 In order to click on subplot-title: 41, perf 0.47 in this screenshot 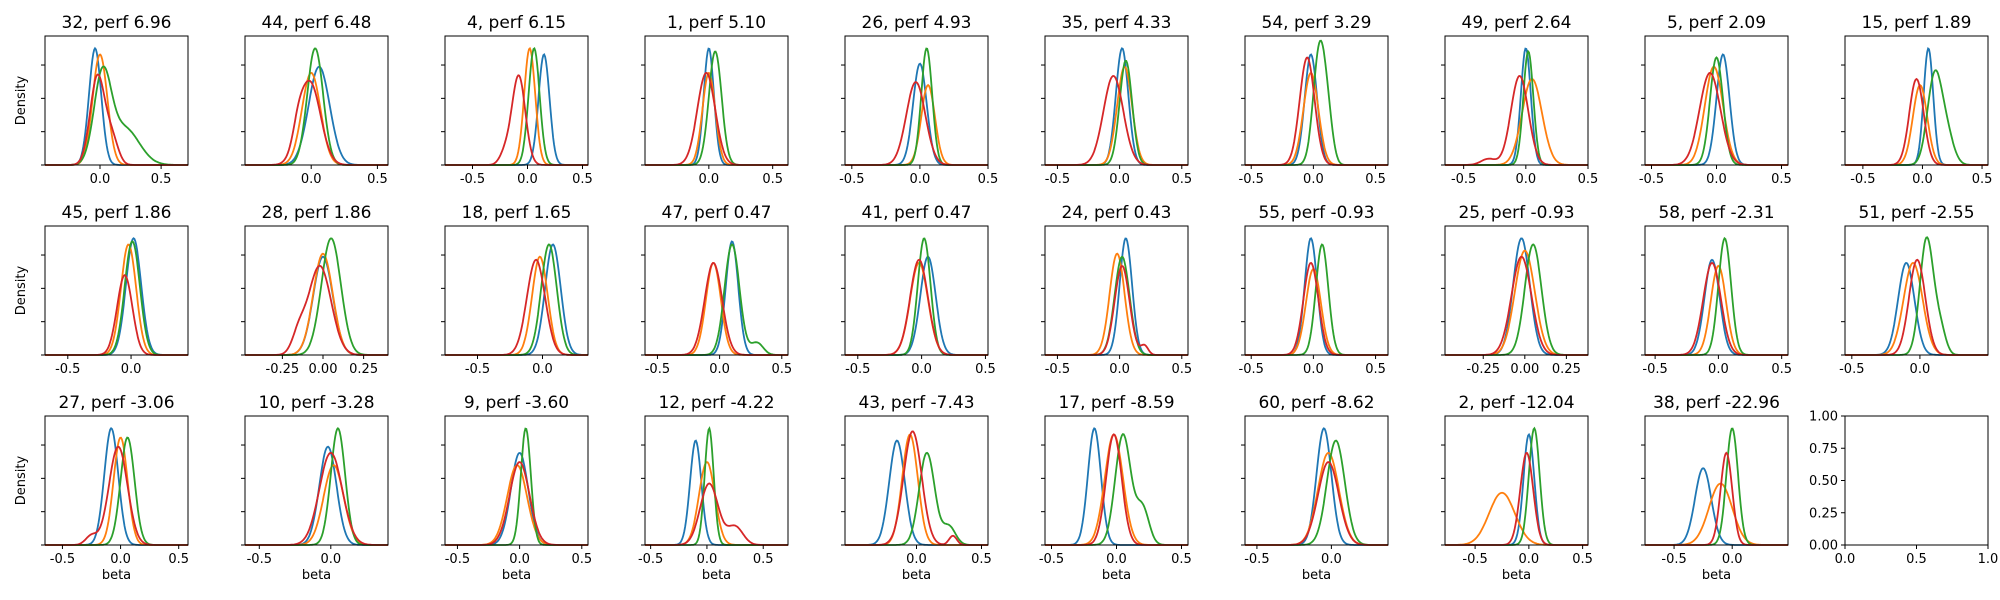, I will do `click(917, 213)`.